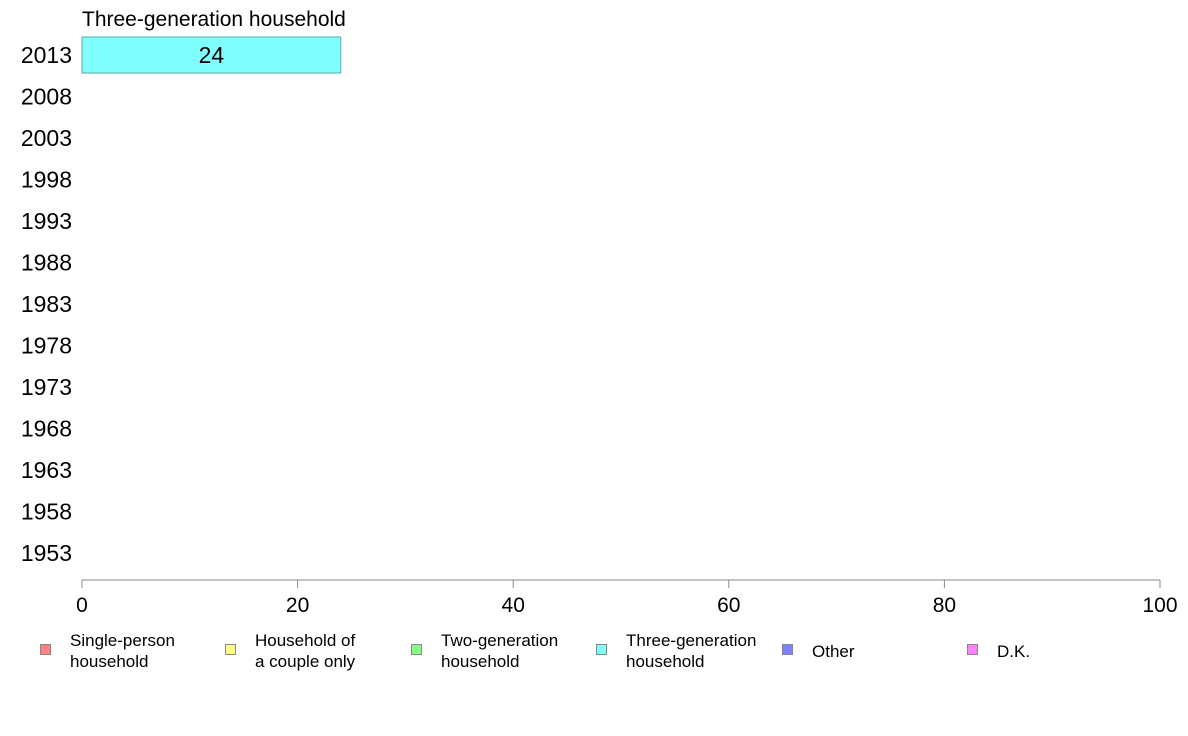 Image resolution: width=1188 pixels, height=736 pixels. I want to click on legend-label-1: Household of a couple only, so click(305, 651).